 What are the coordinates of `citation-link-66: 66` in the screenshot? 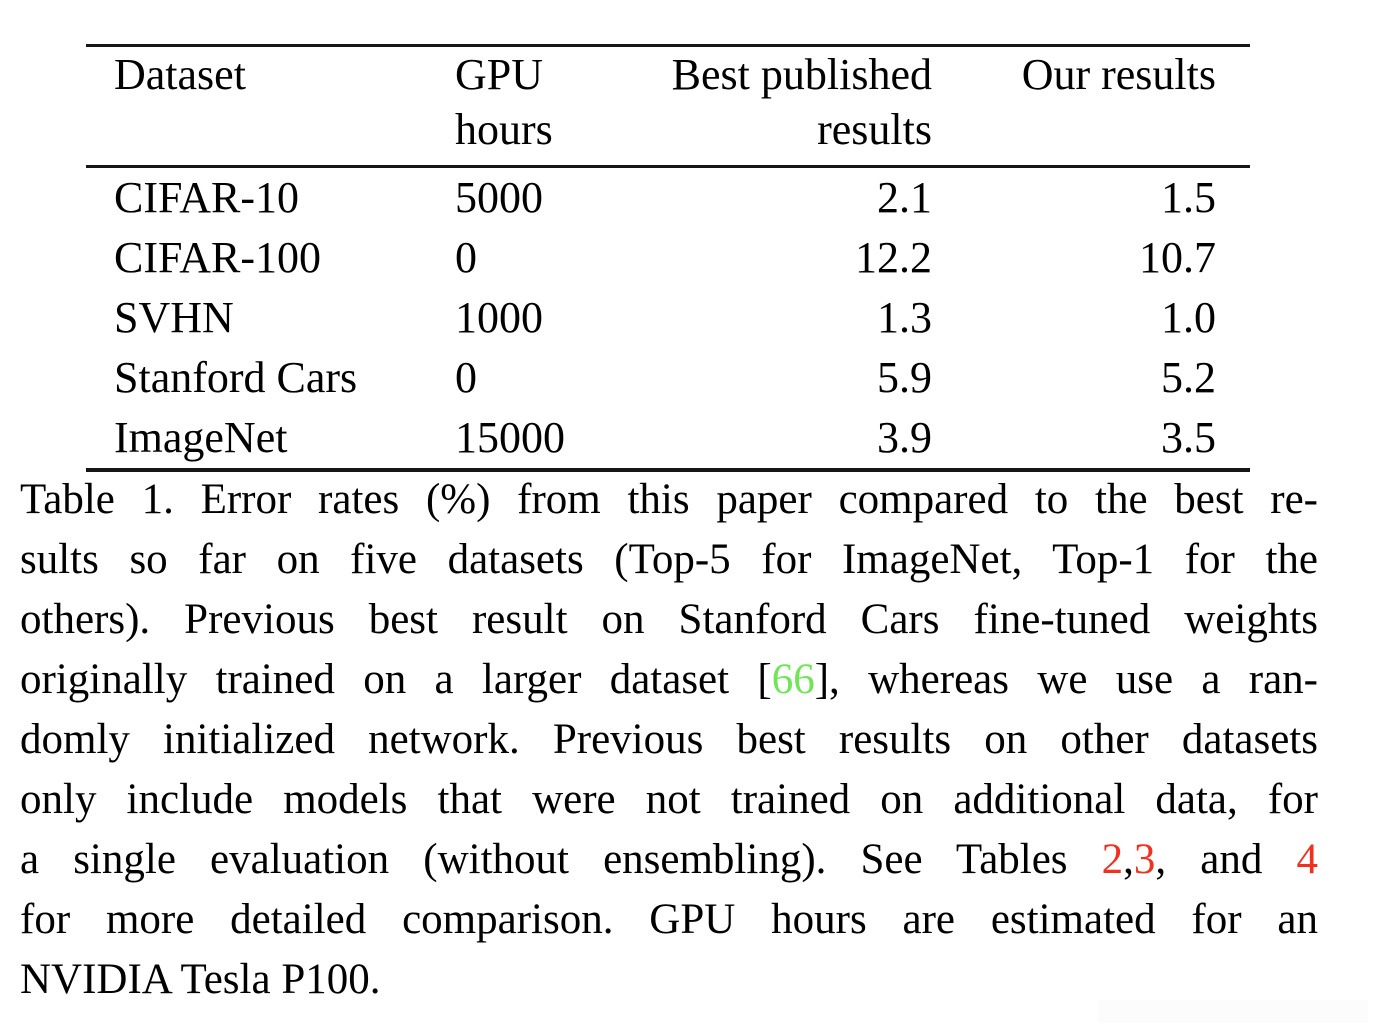 It's located at (793, 679).